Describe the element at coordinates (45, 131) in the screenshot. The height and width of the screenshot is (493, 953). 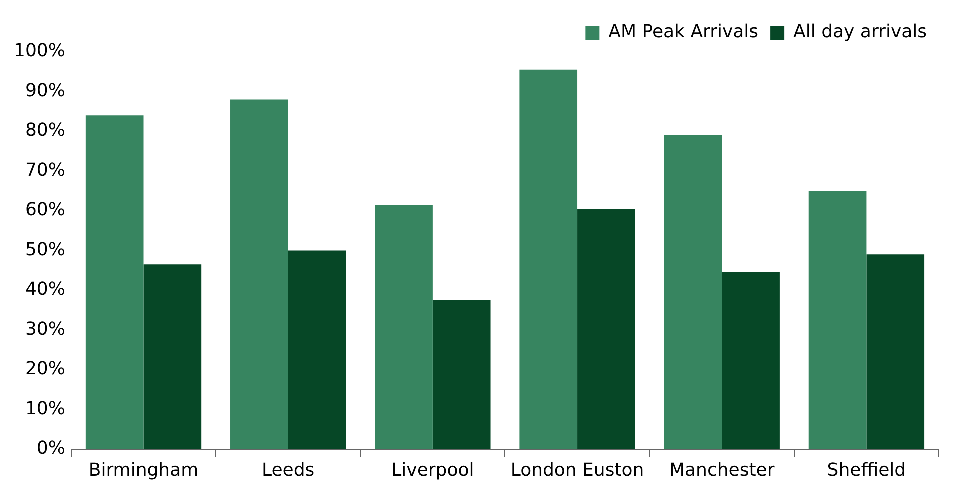
I see `y-tick-label: 80%` at that location.